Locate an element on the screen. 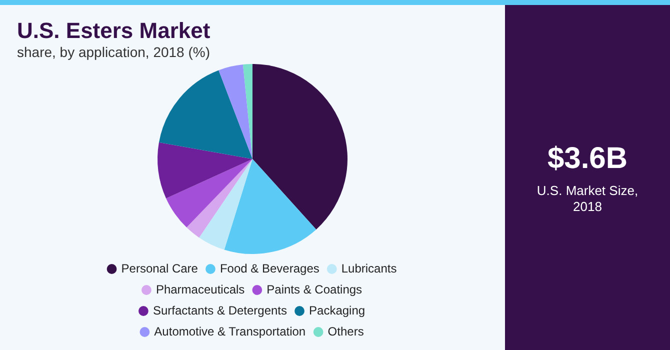 The image size is (670, 350). legend-label: Packaging is located at coordinates (337, 310).